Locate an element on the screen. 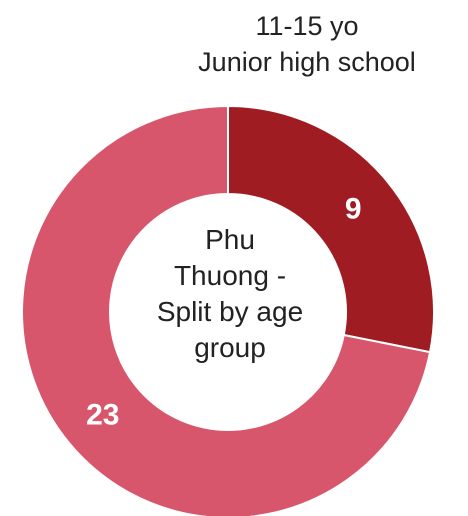  center-title-line-1: Phu is located at coordinates (230, 239).